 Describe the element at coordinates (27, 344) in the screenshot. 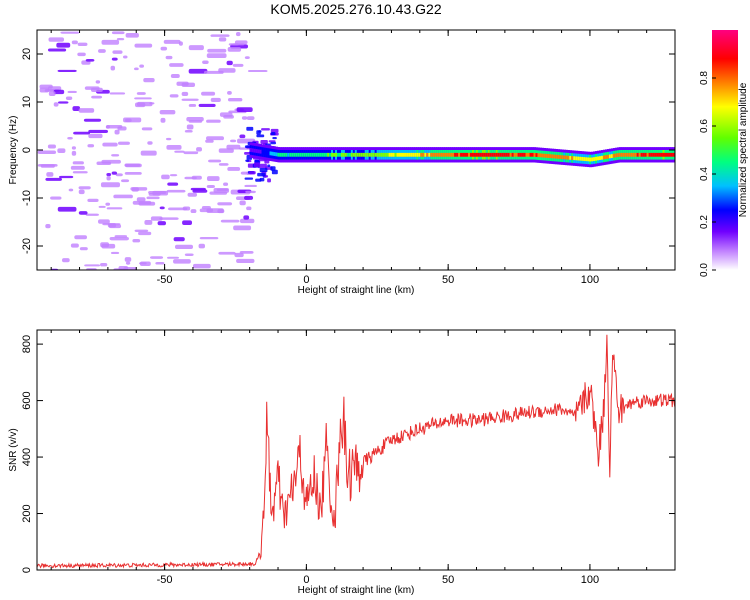

I see `snr-ytick-label: 800` at that location.